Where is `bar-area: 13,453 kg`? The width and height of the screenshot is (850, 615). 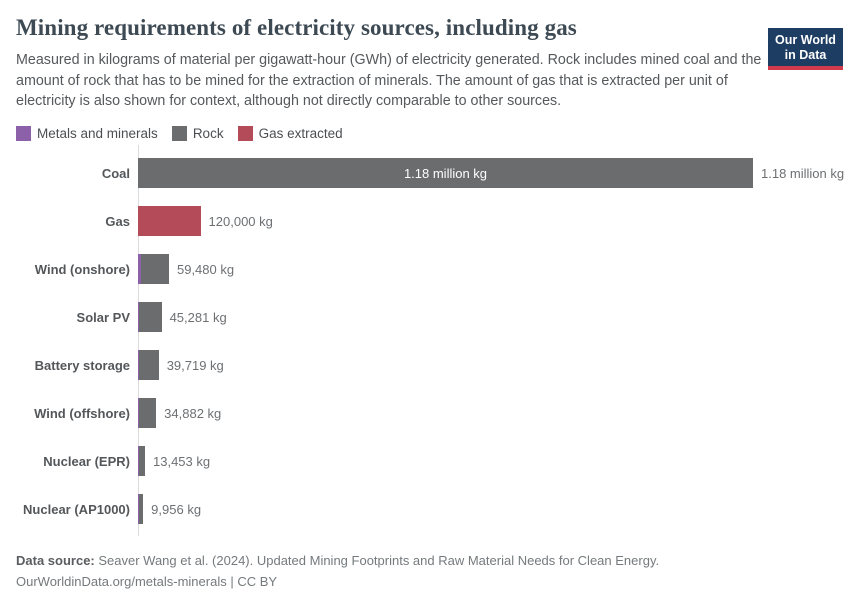
bar-area: 13,453 kg is located at coordinates (486, 461).